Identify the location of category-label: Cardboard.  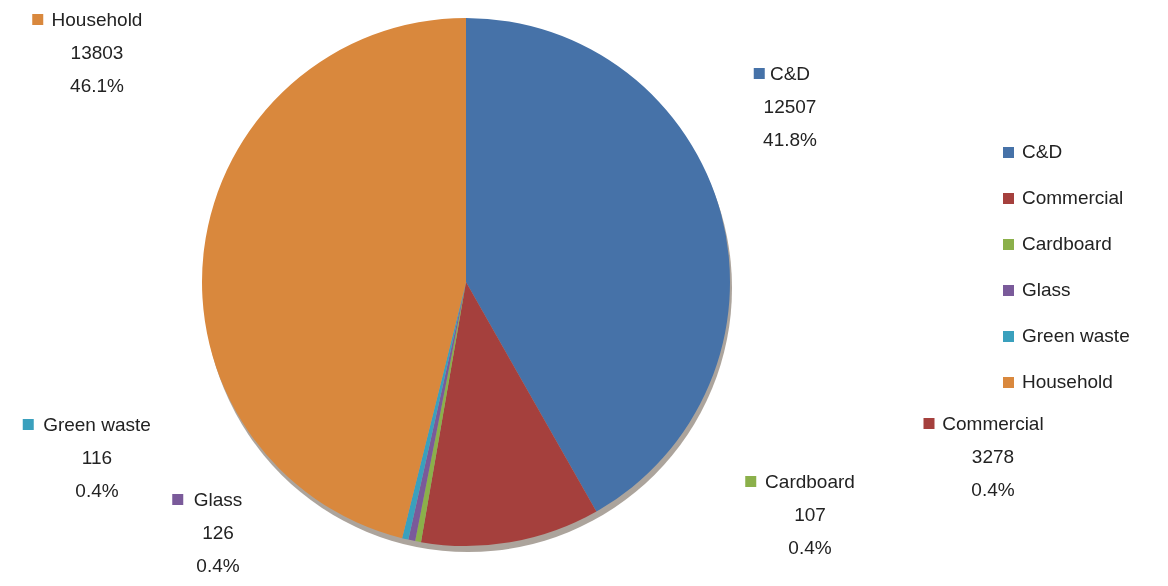
(1067, 243).